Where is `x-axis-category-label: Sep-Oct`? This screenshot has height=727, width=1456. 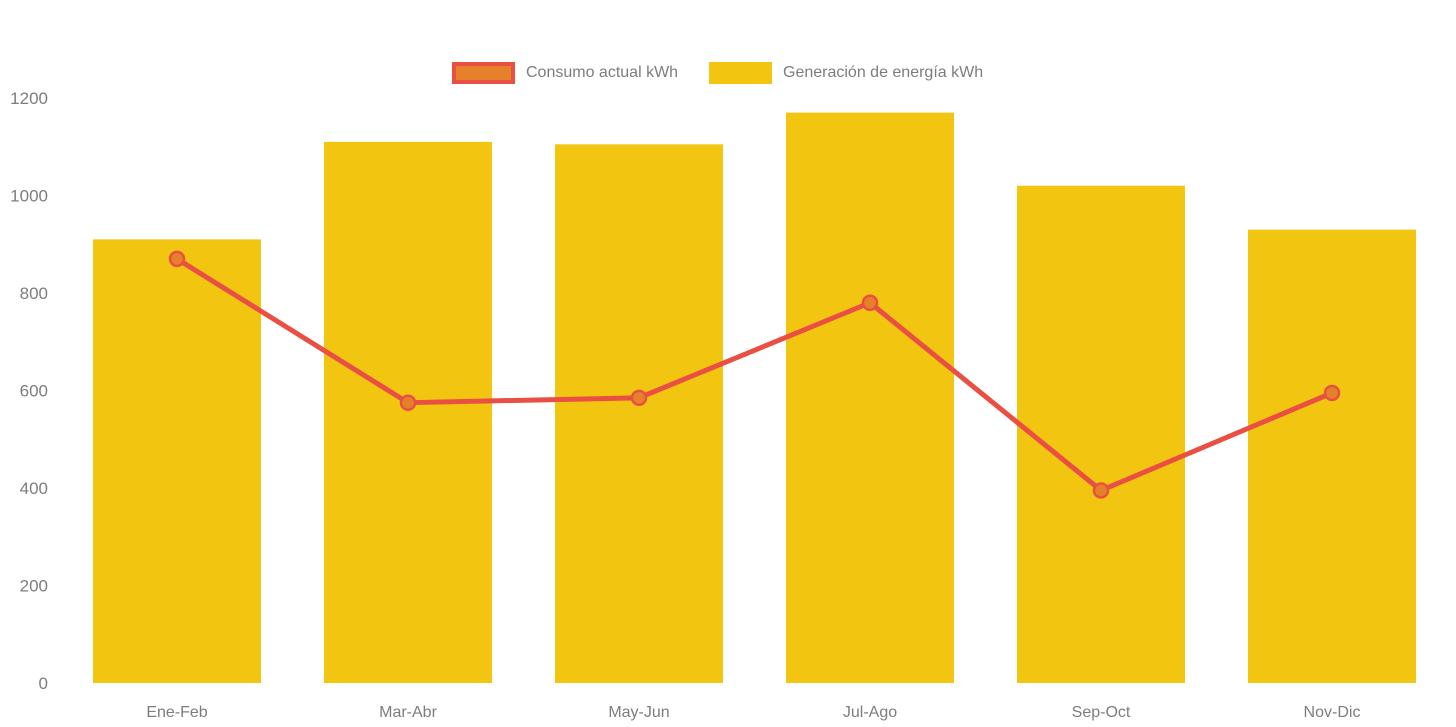 x-axis-category-label: Sep-Oct is located at coordinates (1101, 712).